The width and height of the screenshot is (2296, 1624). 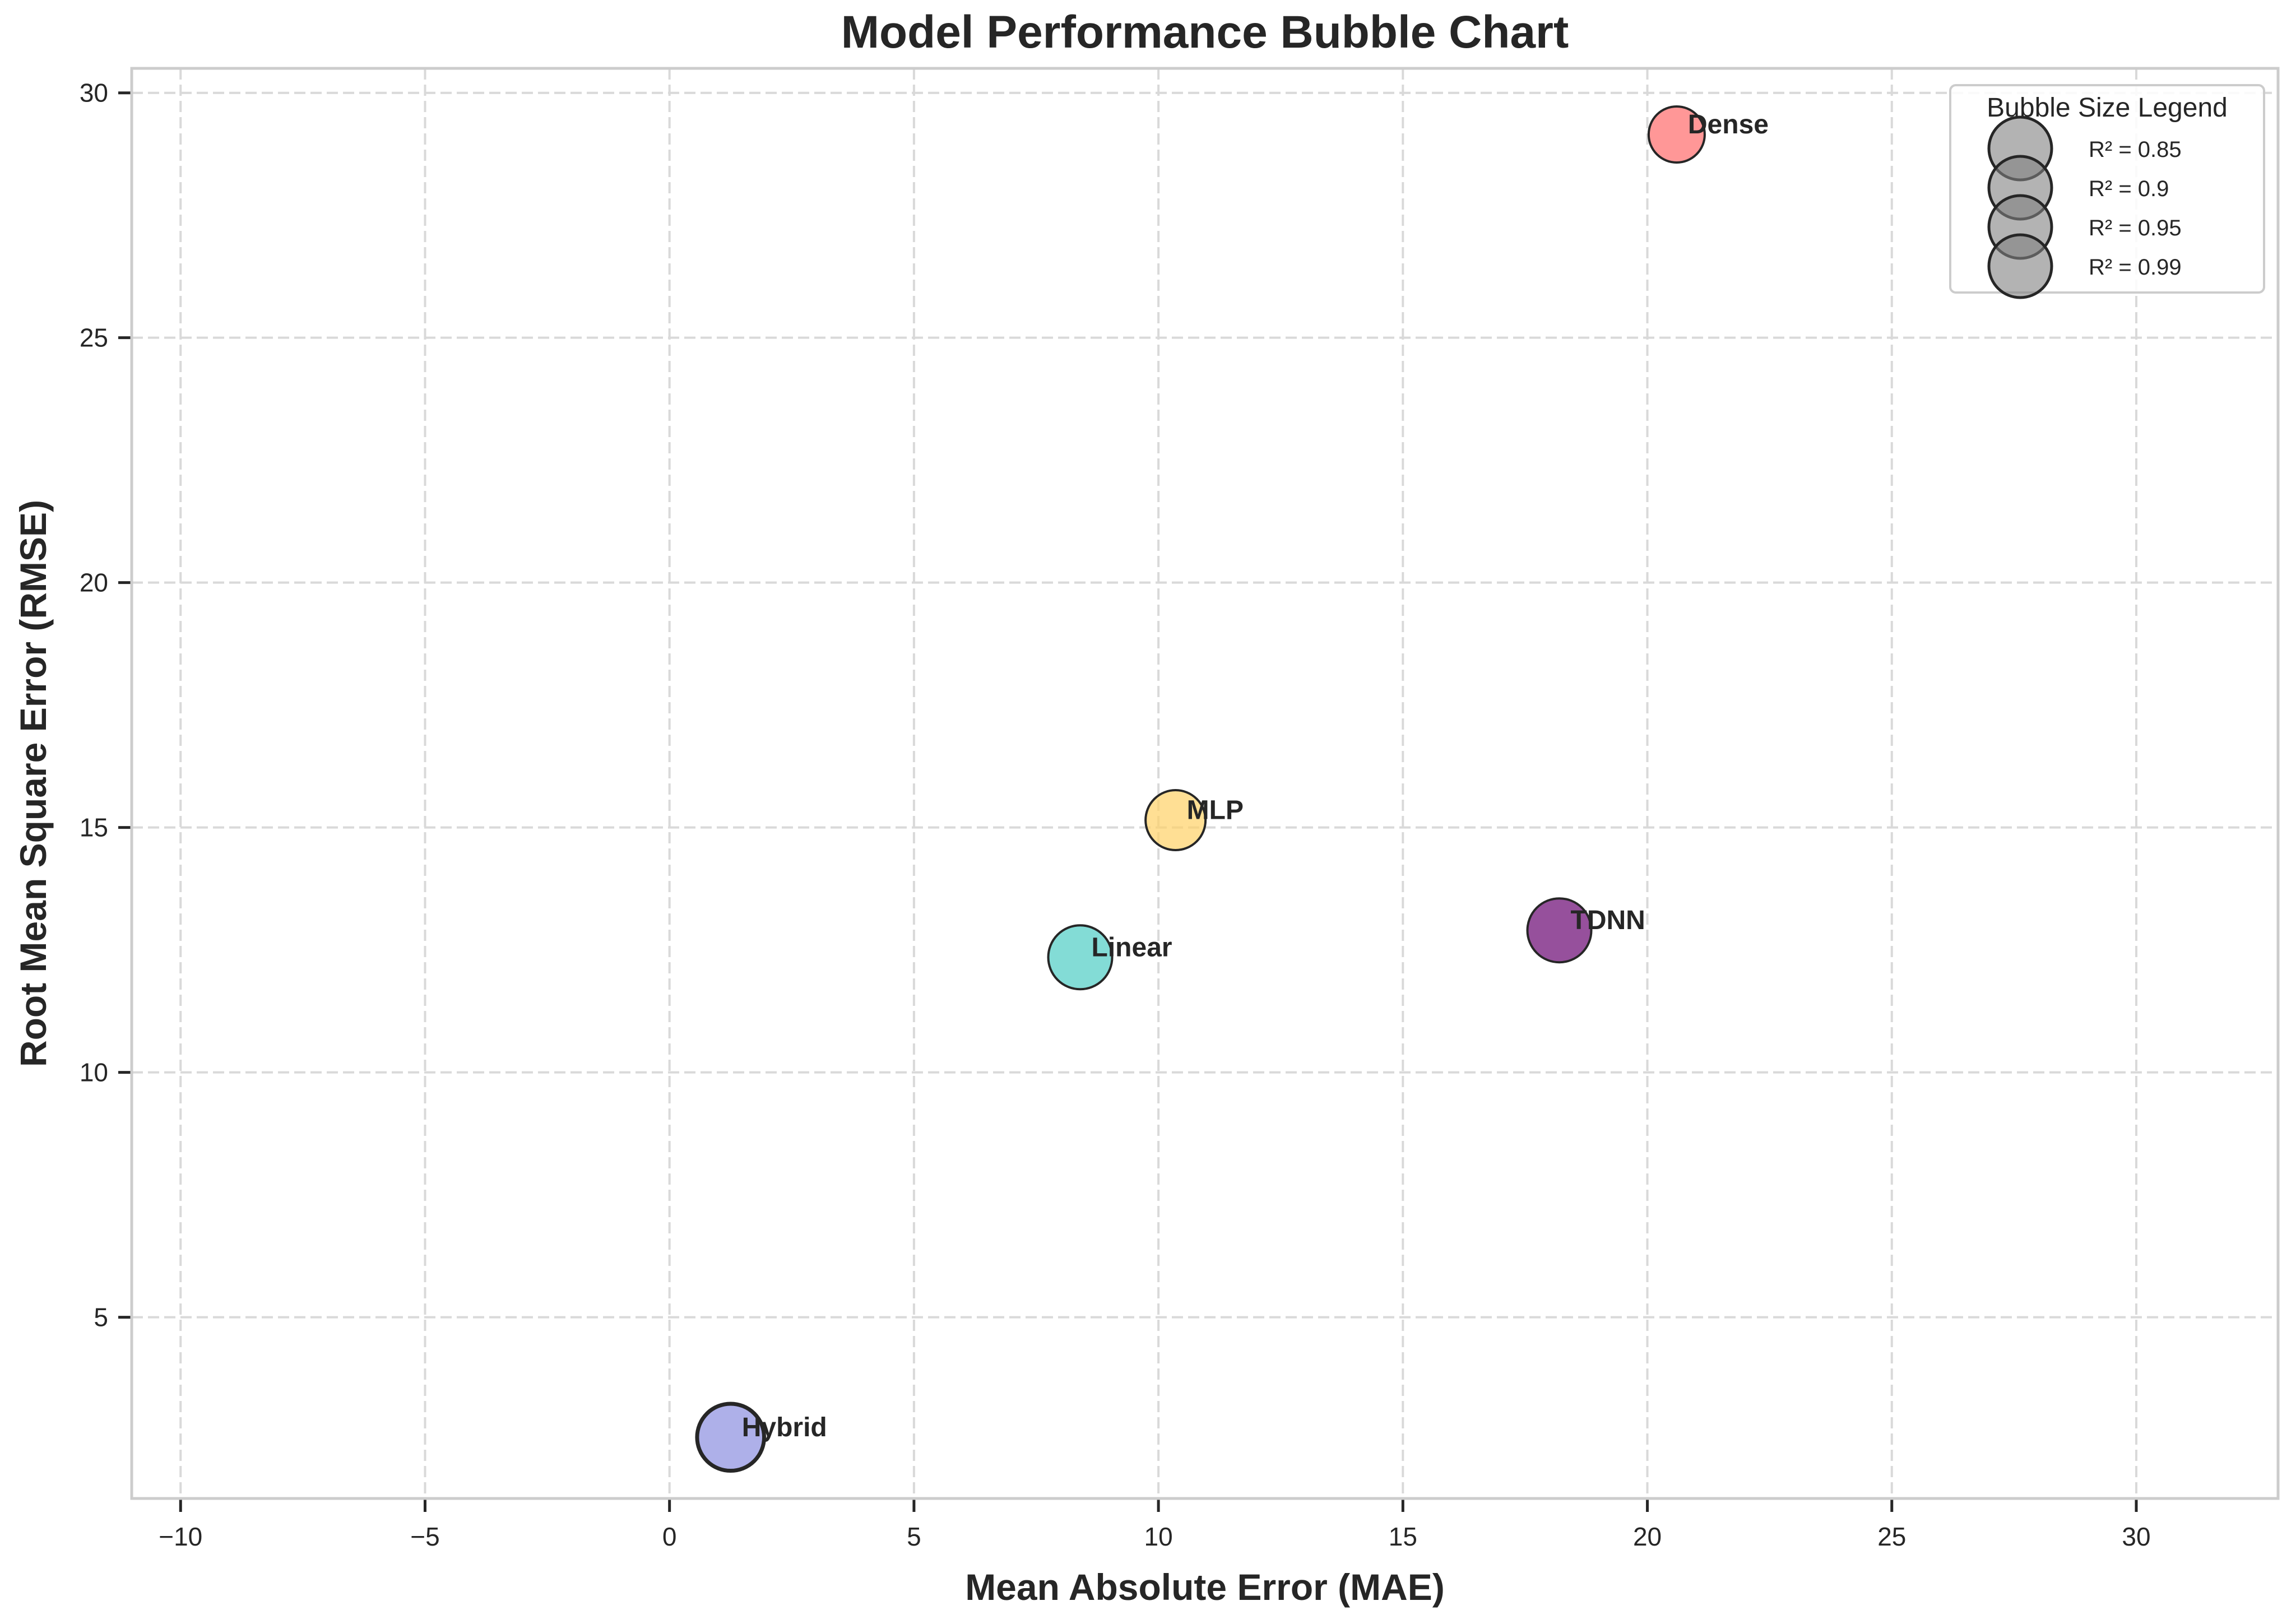 I want to click on legend-entry-label: R² = 0.9, so click(x=2129, y=189).